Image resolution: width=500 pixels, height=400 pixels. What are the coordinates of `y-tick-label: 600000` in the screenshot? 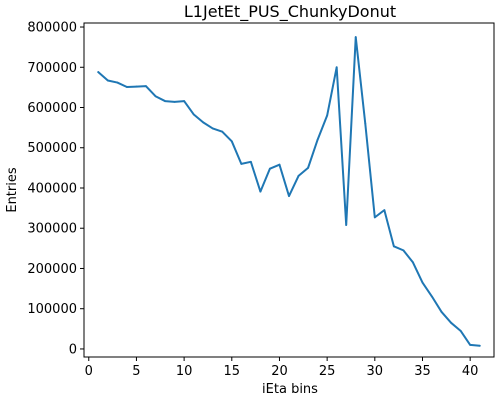 It's located at (52, 108).